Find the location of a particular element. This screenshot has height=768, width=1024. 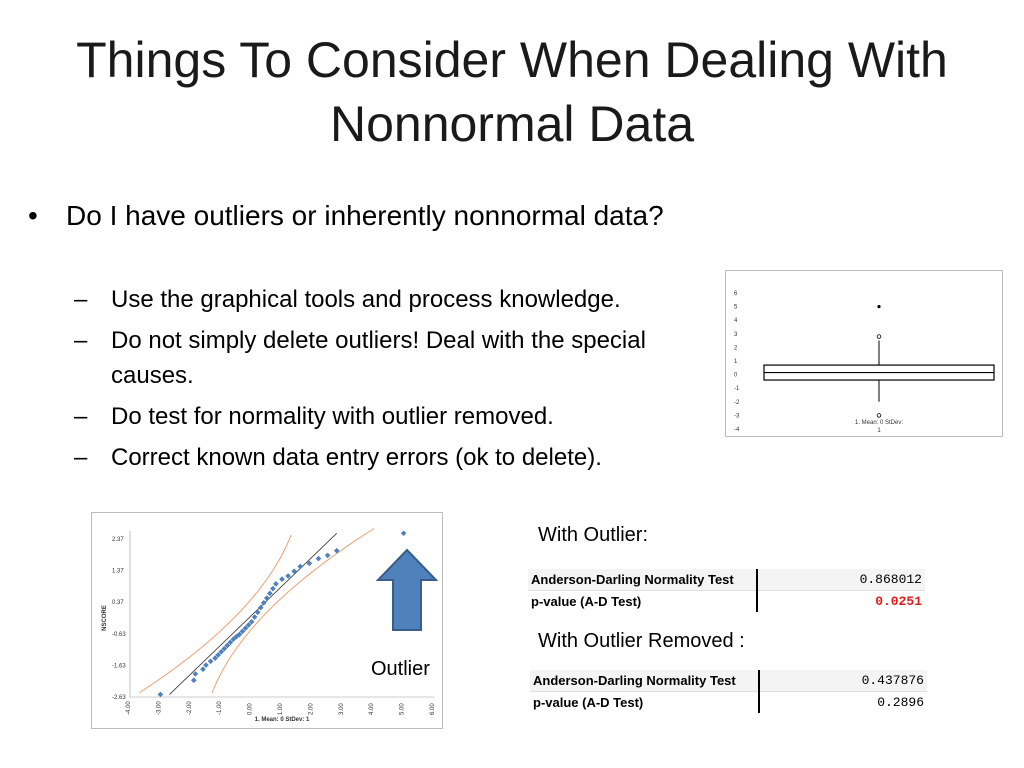

y-tick-label: 1 is located at coordinates (736, 362).